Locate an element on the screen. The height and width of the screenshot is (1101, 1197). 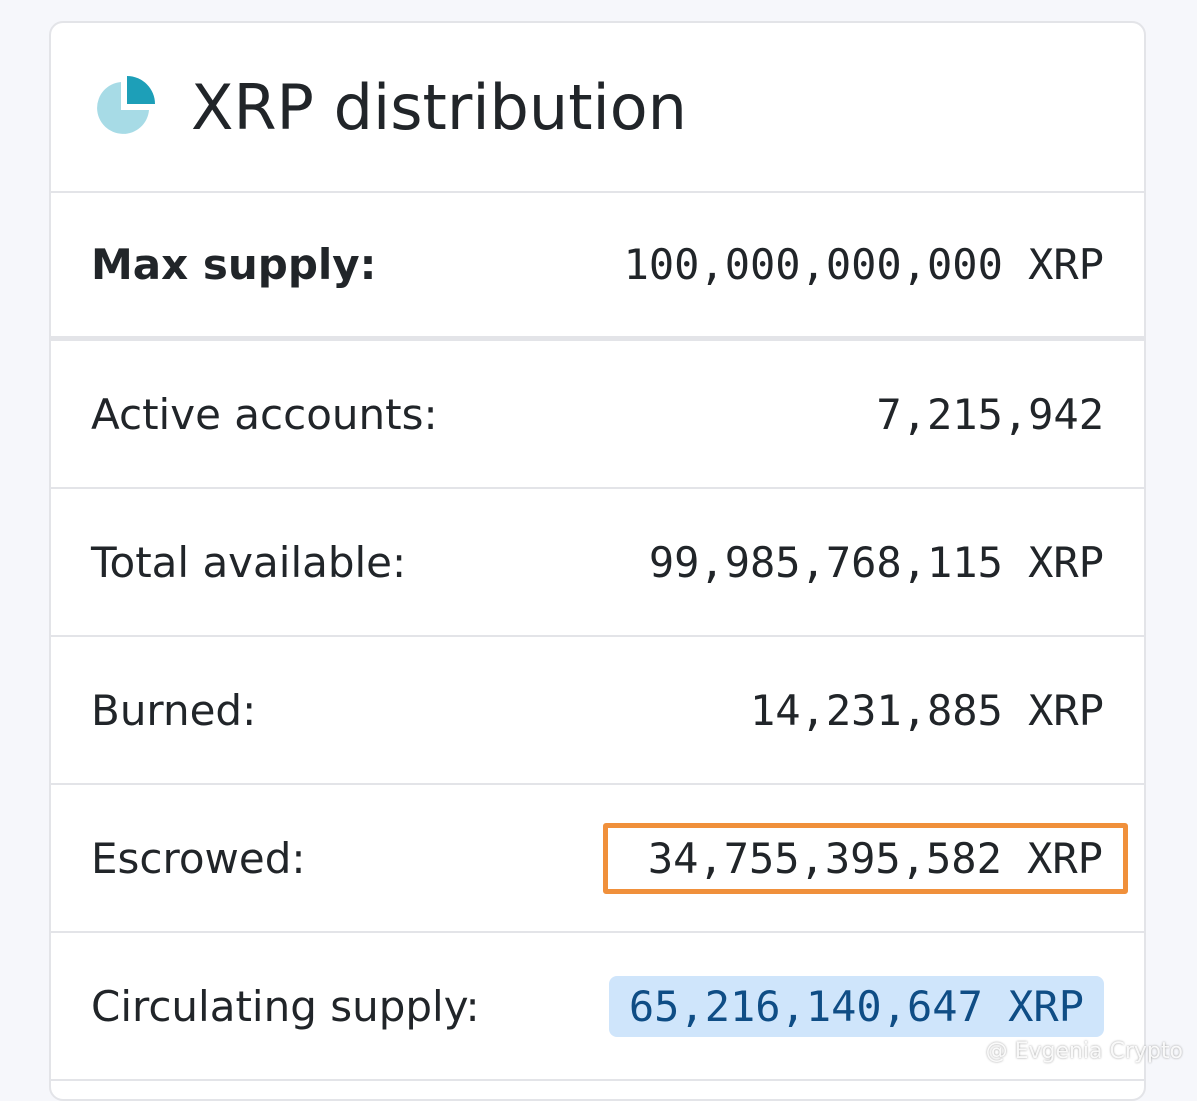
stat-value: 99,985,768,115 XRP is located at coordinates (876, 562).